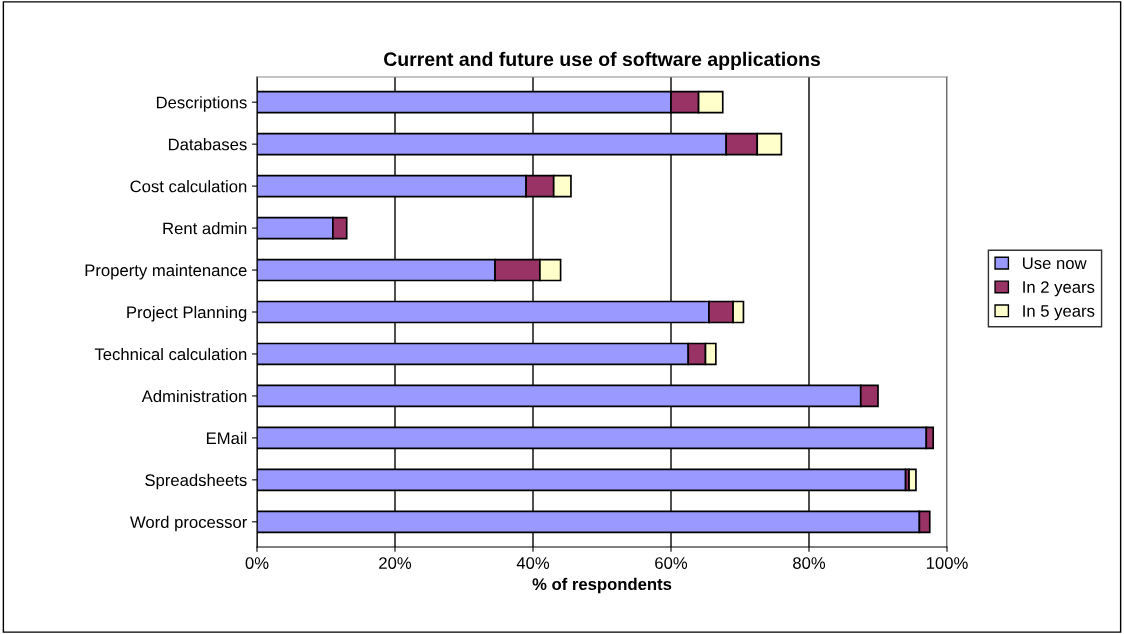 Image resolution: width=1124 pixels, height=634 pixels. I want to click on y-tick-label: Databases, so click(207, 144).